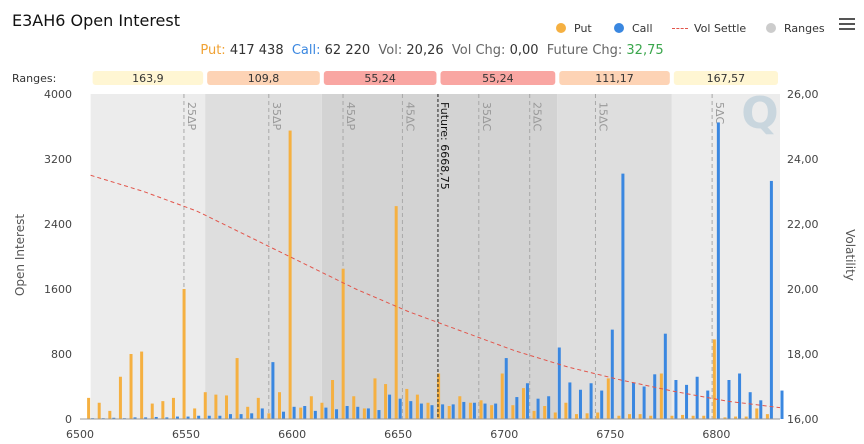 The height and width of the screenshot is (444, 864). I want to click on delta-label-6: 15ΔC, so click(602, 117).